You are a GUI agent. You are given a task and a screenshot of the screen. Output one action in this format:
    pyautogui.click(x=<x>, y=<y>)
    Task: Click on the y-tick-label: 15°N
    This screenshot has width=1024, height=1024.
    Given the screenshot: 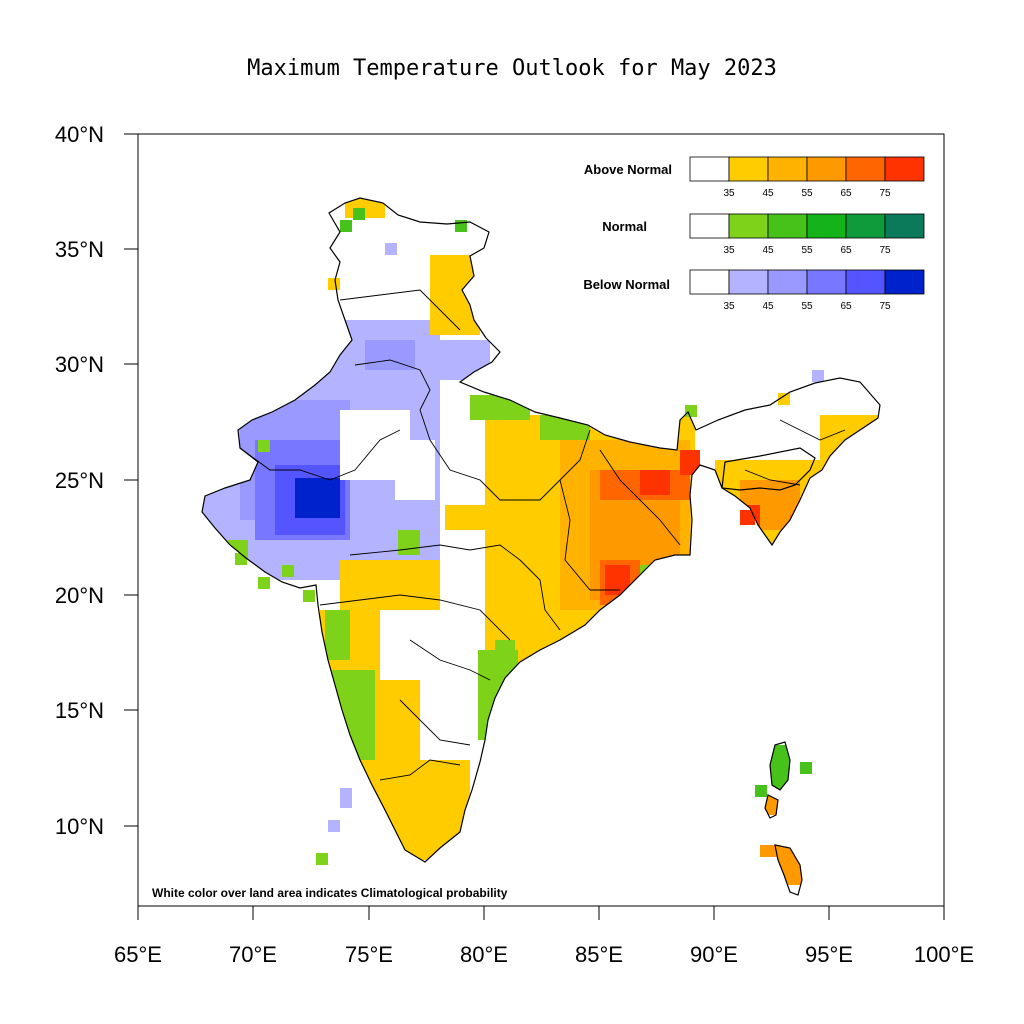 What is the action you would take?
    pyautogui.click(x=79, y=710)
    